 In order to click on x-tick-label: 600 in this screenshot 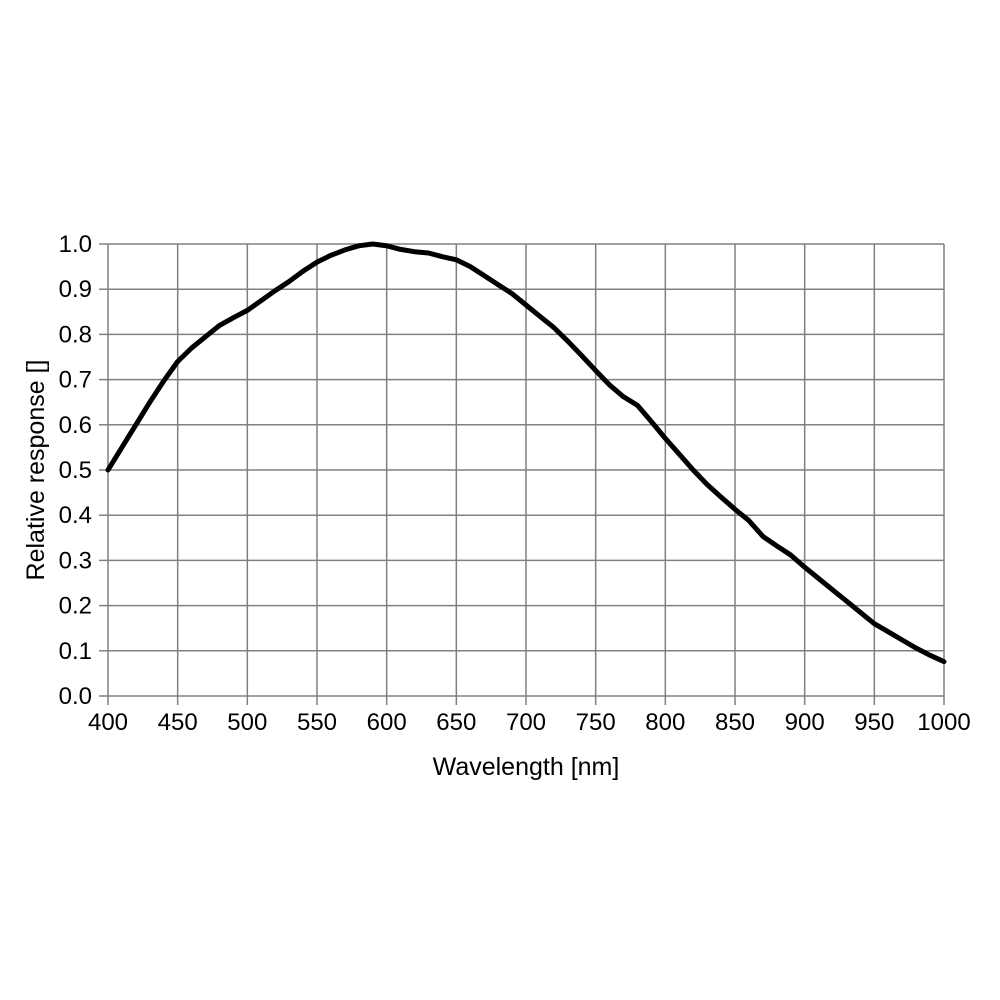, I will do `click(387, 722)`.